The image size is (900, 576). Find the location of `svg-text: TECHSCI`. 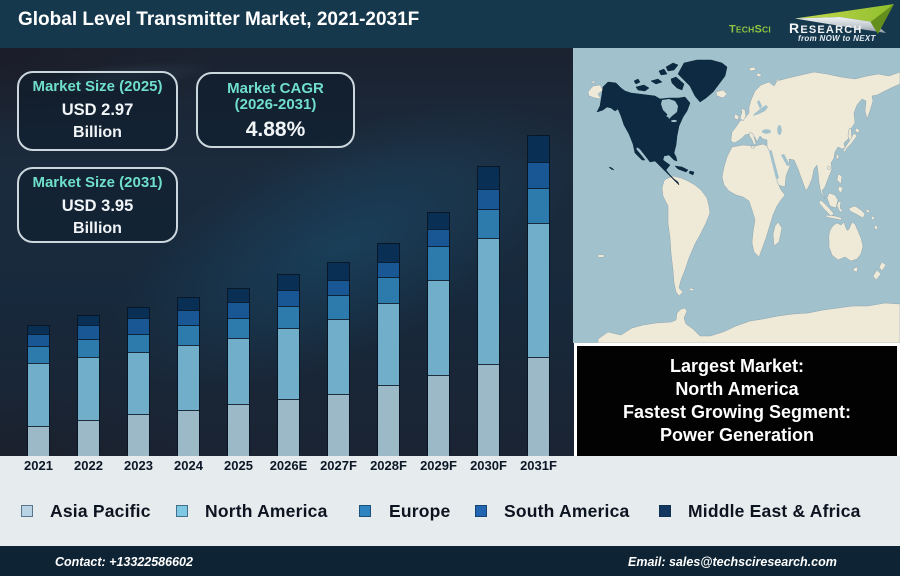

svg-text: TECHSCI is located at coordinates (750, 30).